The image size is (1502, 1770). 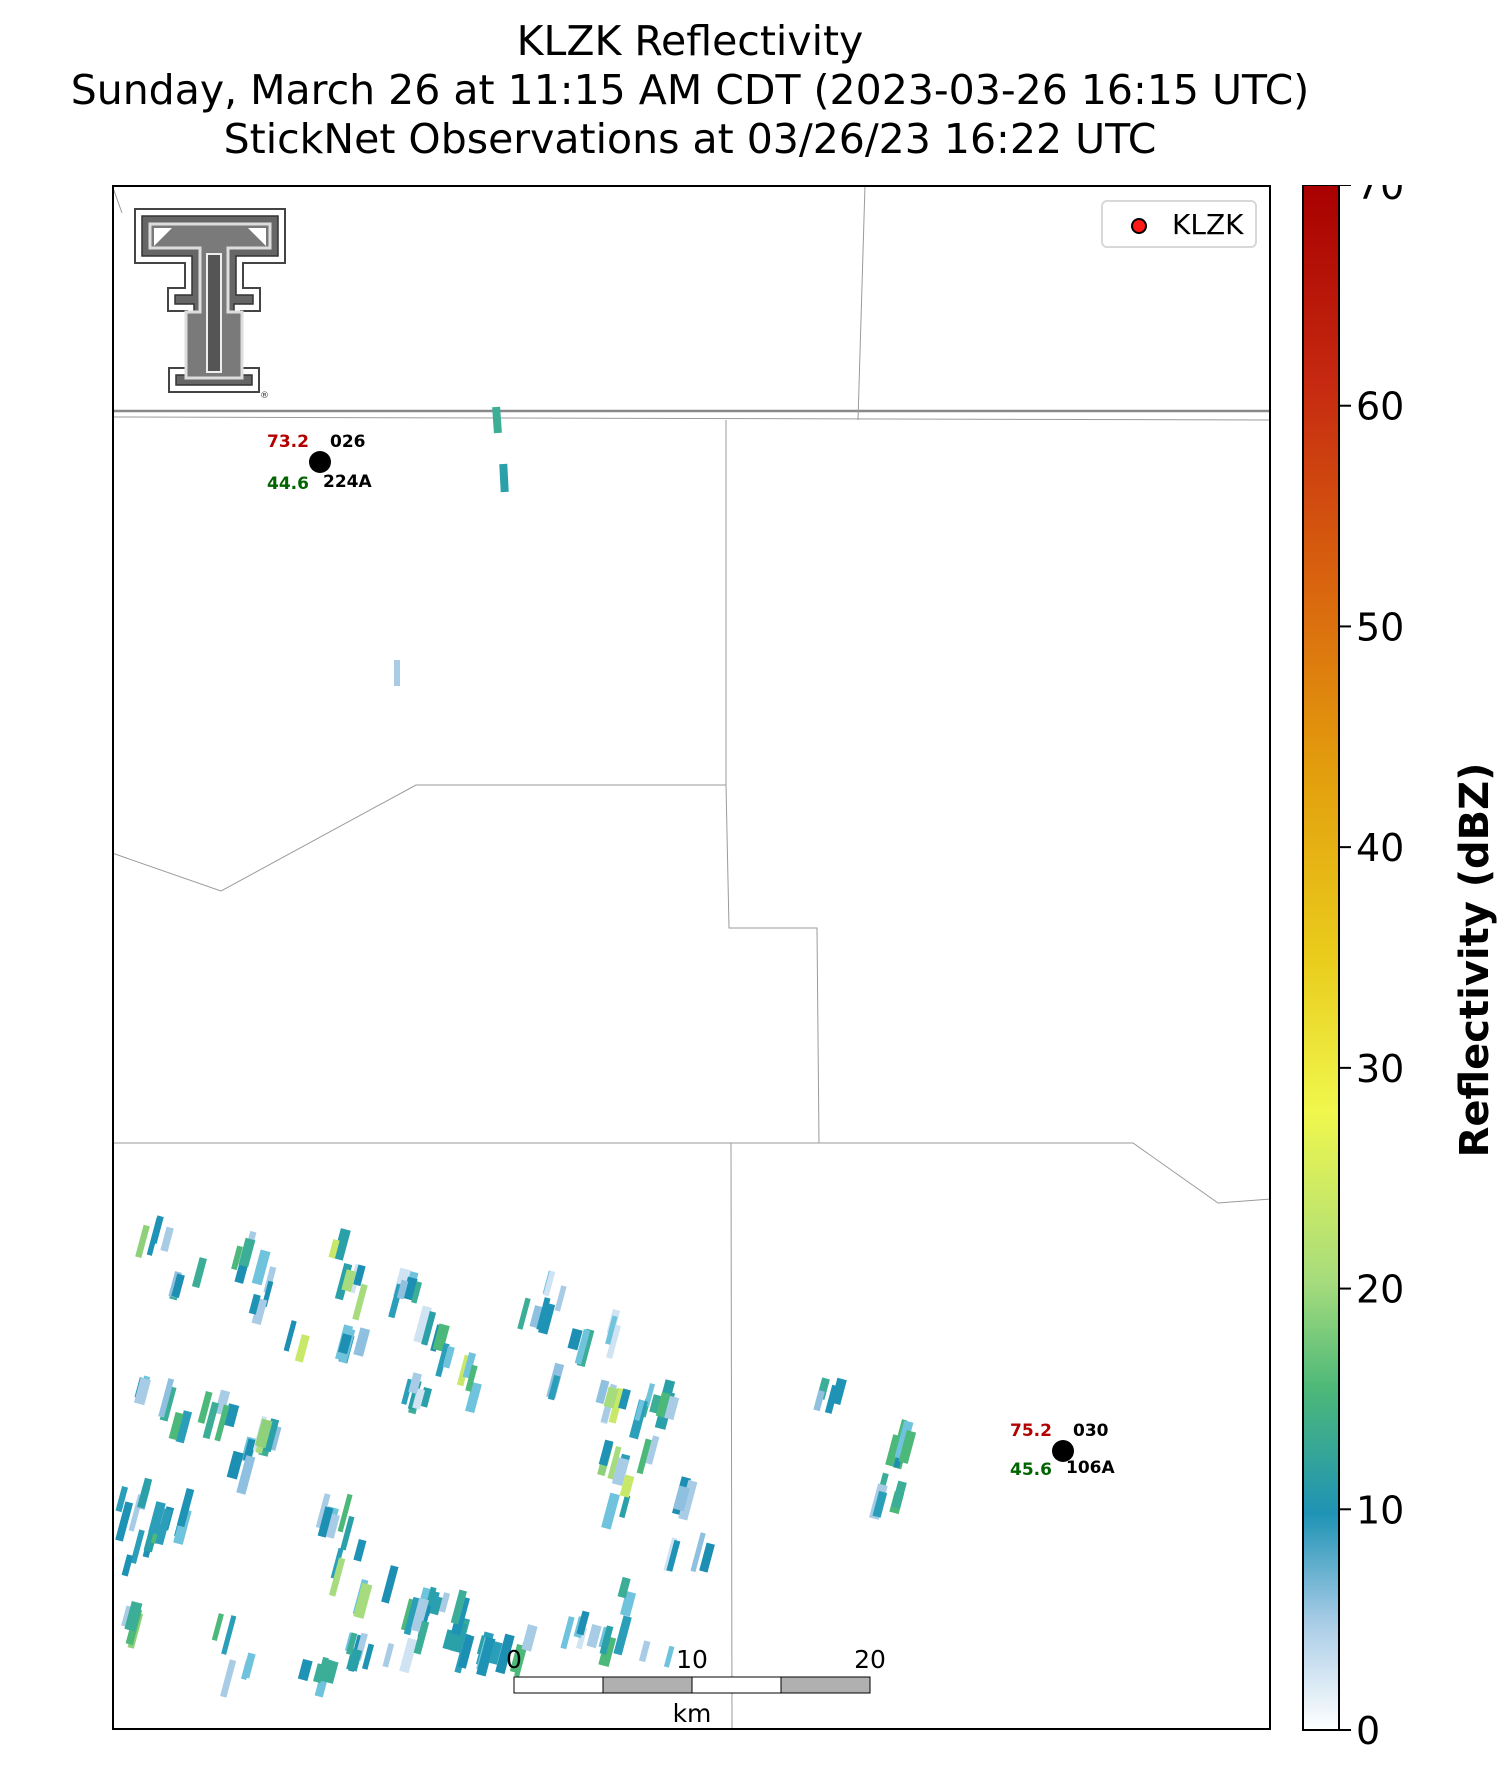 What do you see at coordinates (1090, 1468) in the screenshot?
I see `station-probe: 106A` at bounding box center [1090, 1468].